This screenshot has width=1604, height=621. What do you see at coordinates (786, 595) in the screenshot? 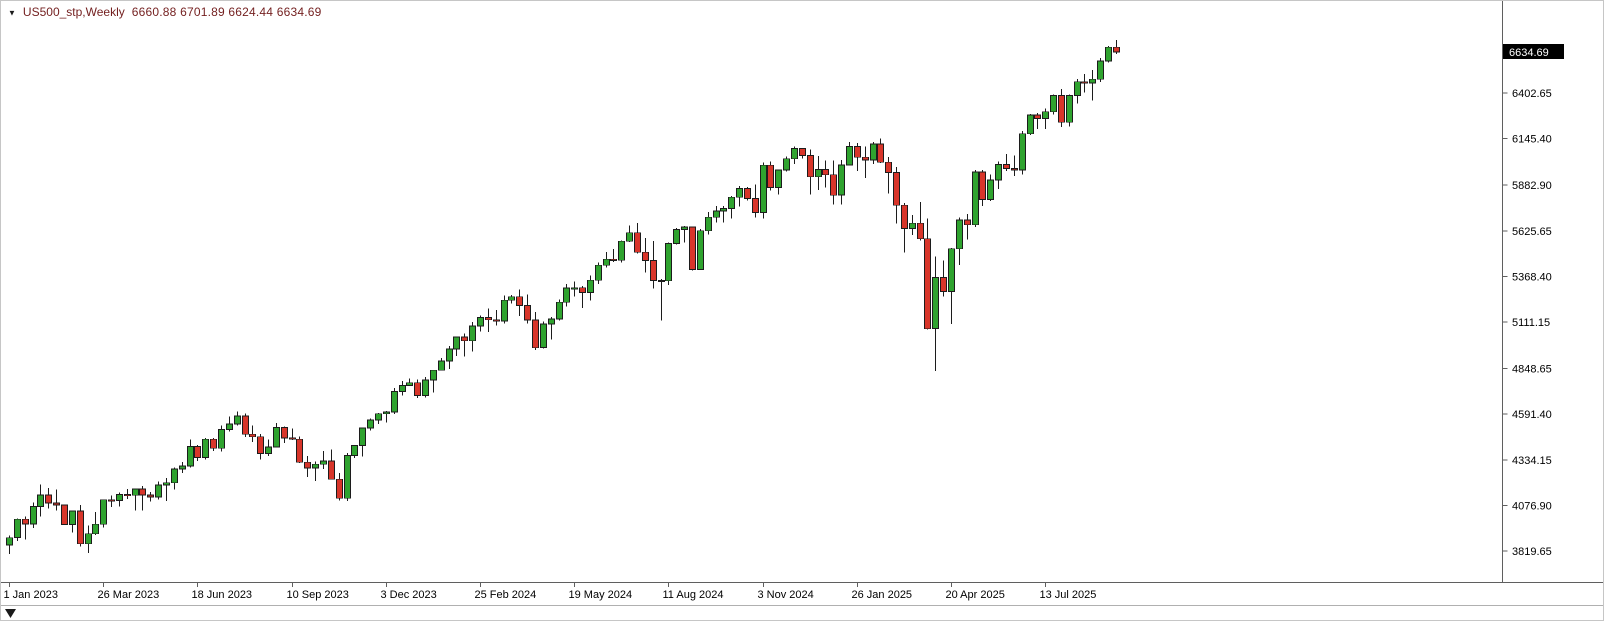
I see `time-axis-label: 3 Nov 2024` at bounding box center [786, 595].